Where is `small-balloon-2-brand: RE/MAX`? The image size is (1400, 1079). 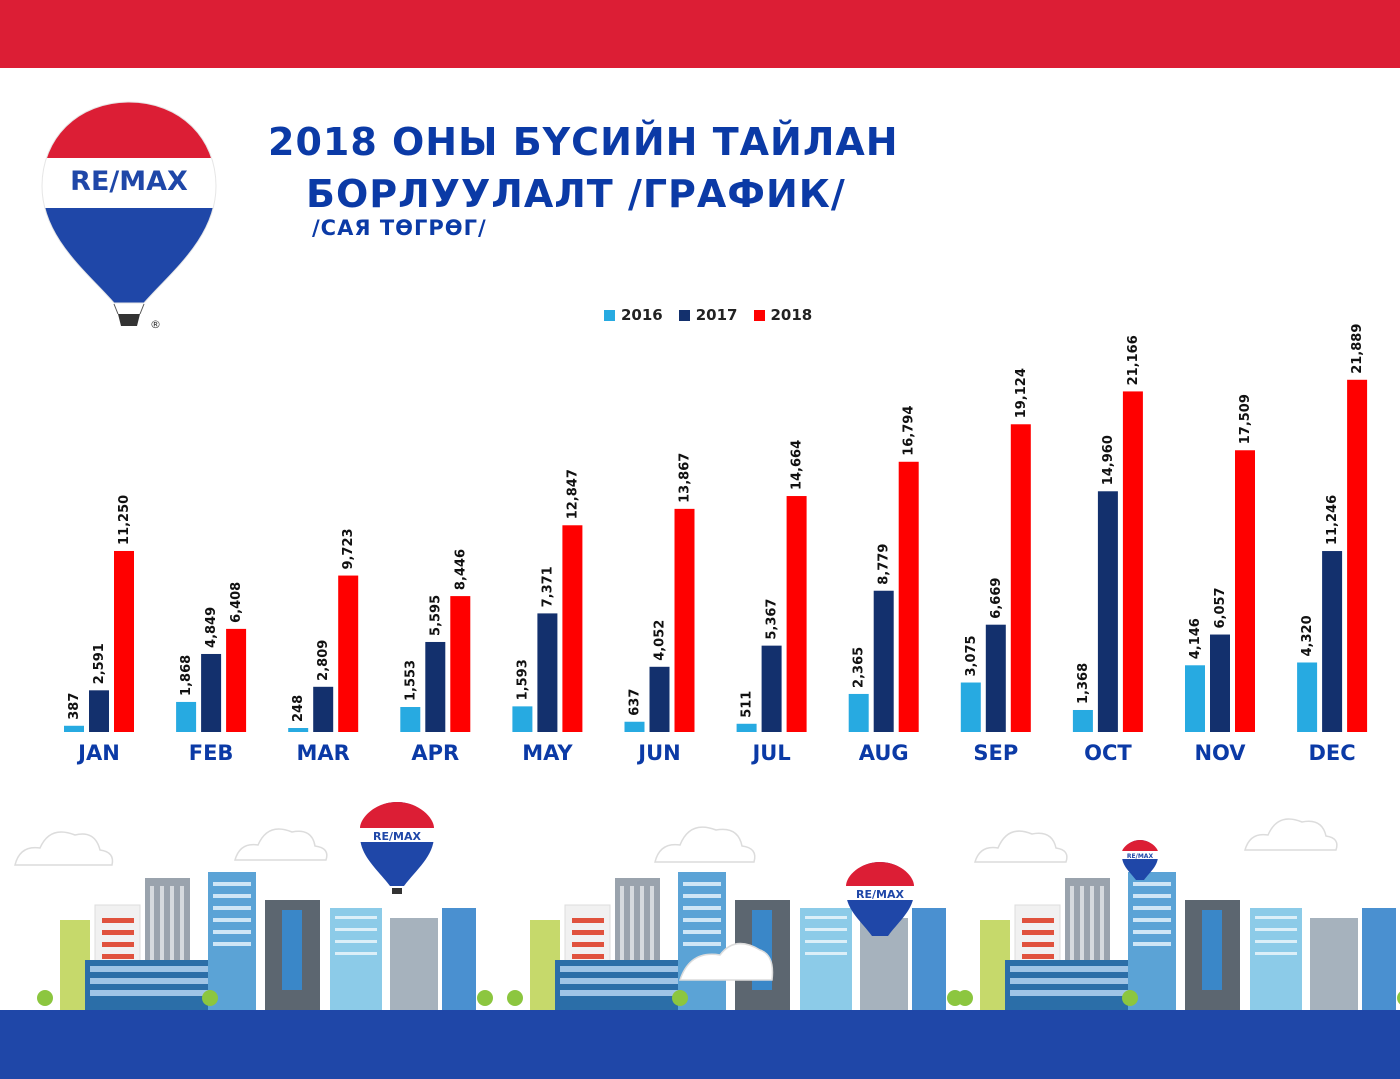 small-balloon-2-brand: RE/MAX is located at coordinates (880, 894).